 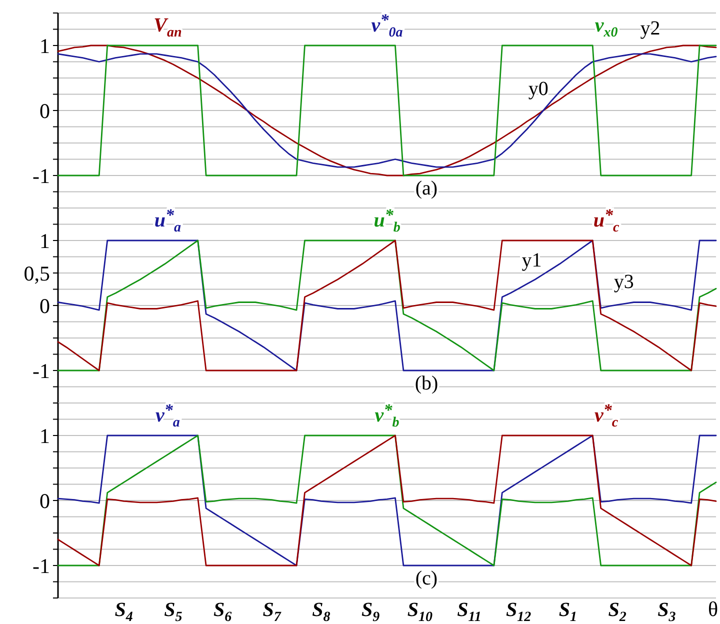 I want to click on x-tick-label: S$_{5}$, so click(x=173, y=611).